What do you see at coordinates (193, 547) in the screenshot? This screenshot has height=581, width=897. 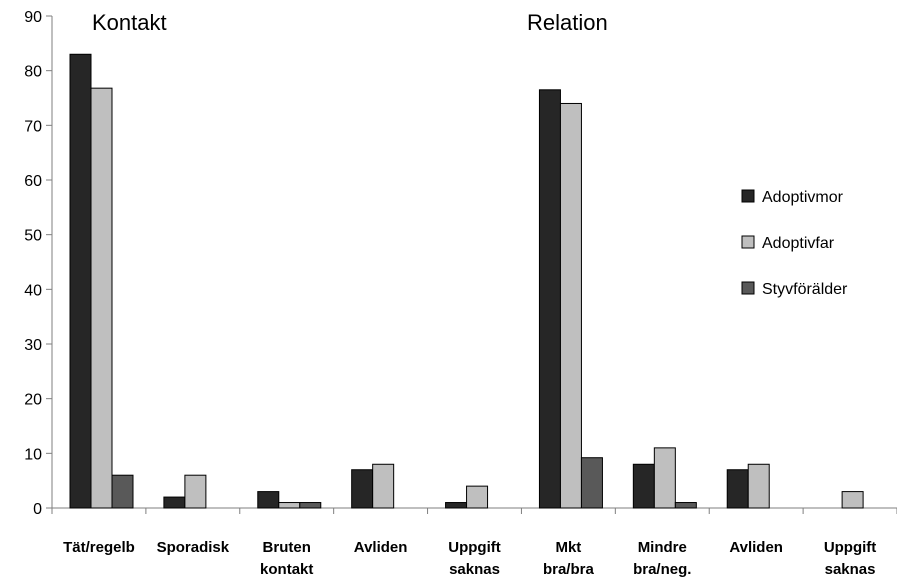 I see `x-tick-label: Sporadisk` at bounding box center [193, 547].